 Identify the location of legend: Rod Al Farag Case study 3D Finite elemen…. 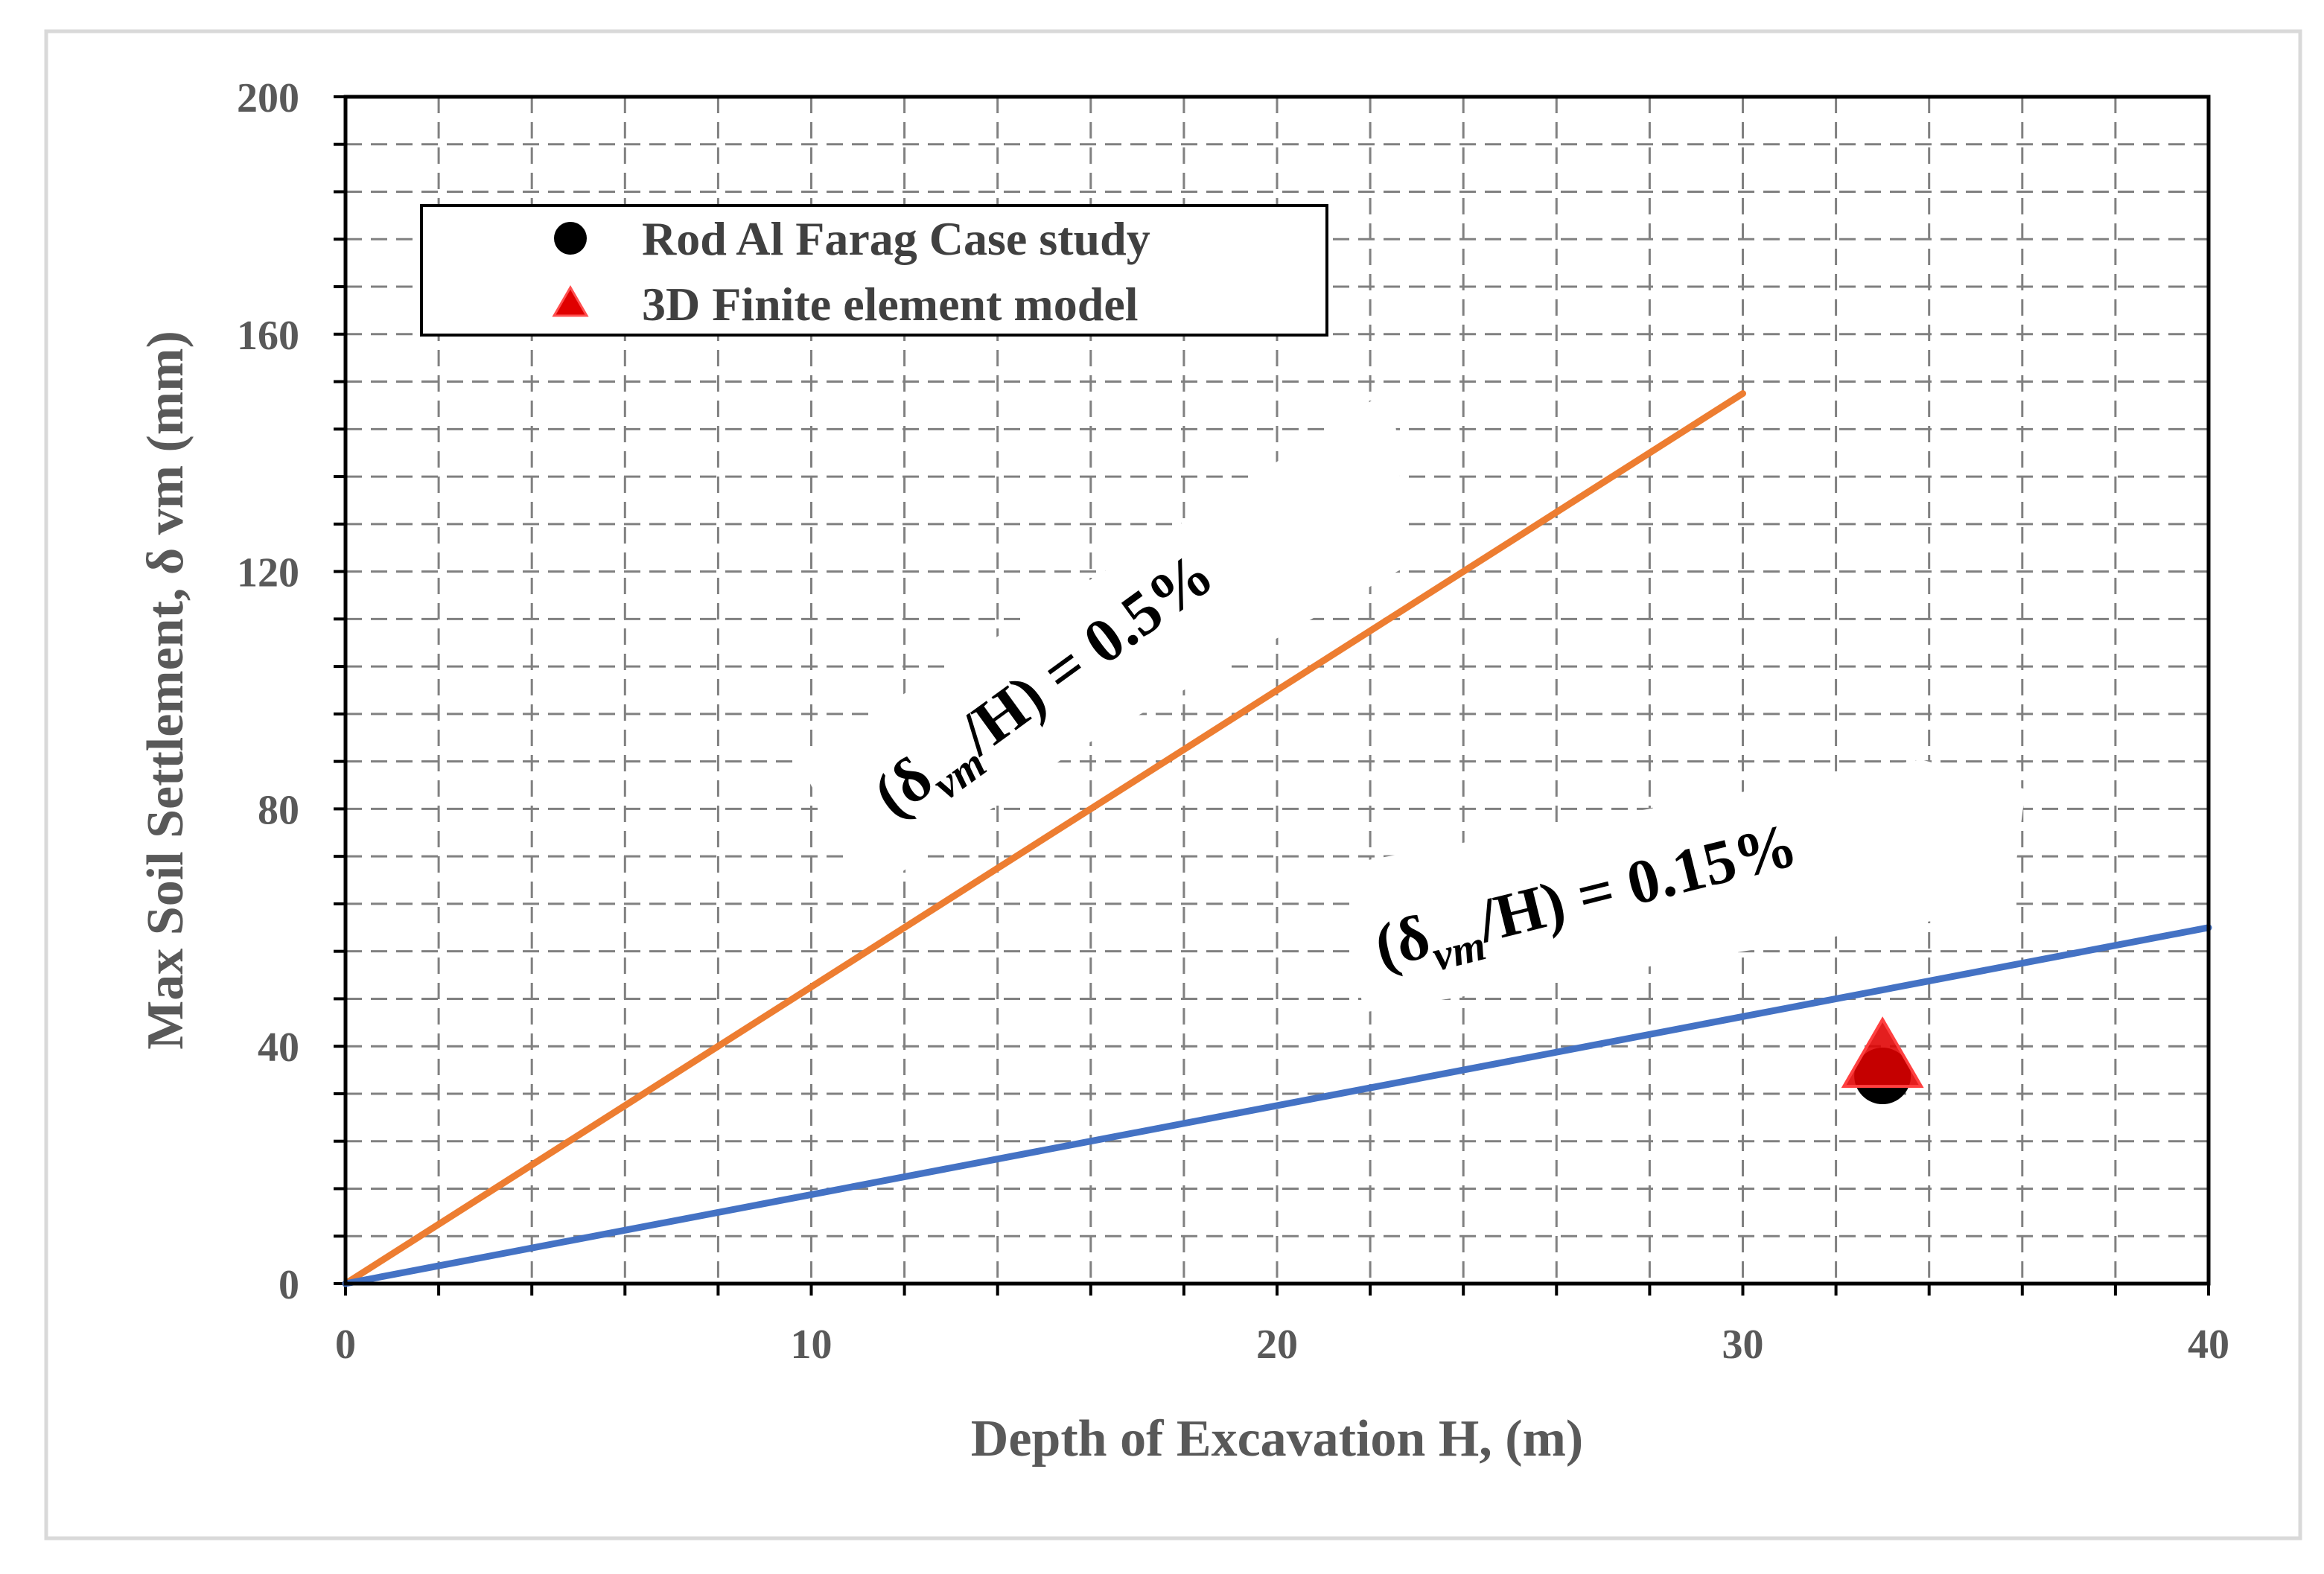
(874, 270).